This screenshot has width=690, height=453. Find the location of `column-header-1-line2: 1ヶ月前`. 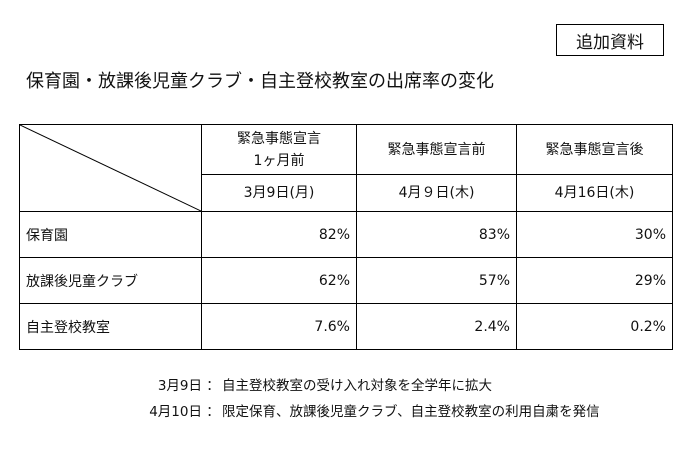

column-header-1-line2: 1ヶ月前 is located at coordinates (279, 160).